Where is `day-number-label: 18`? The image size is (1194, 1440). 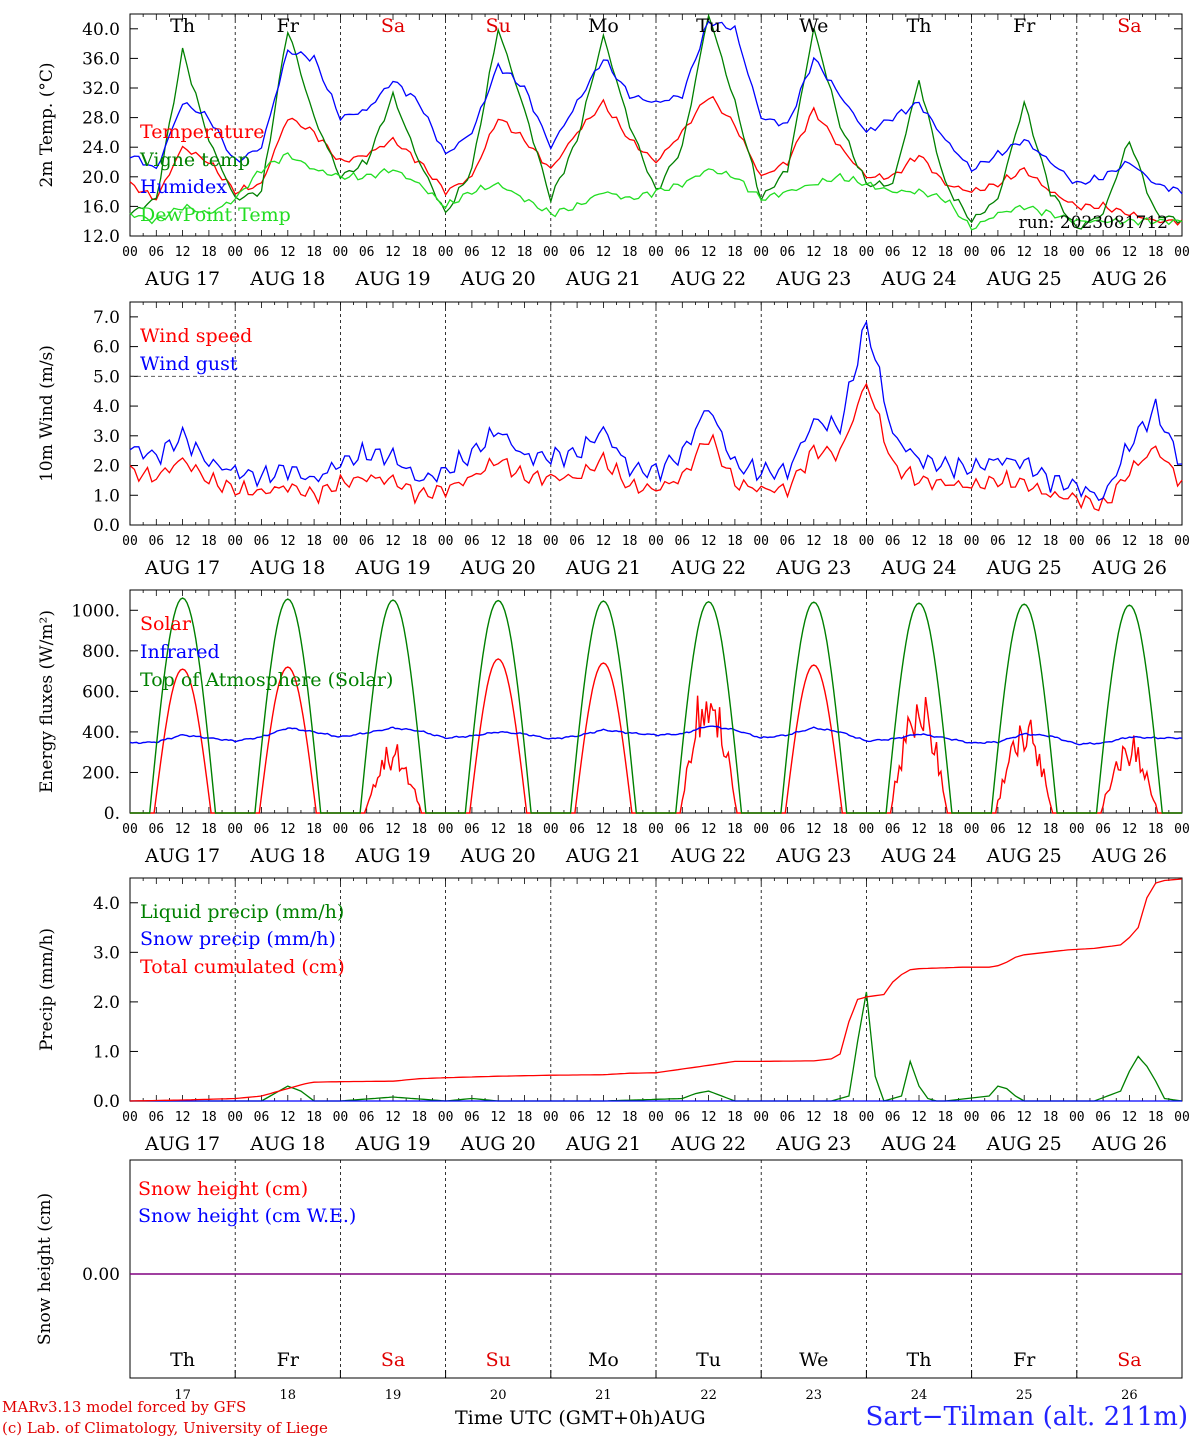
day-number-label: 18 is located at coordinates (288, 1395).